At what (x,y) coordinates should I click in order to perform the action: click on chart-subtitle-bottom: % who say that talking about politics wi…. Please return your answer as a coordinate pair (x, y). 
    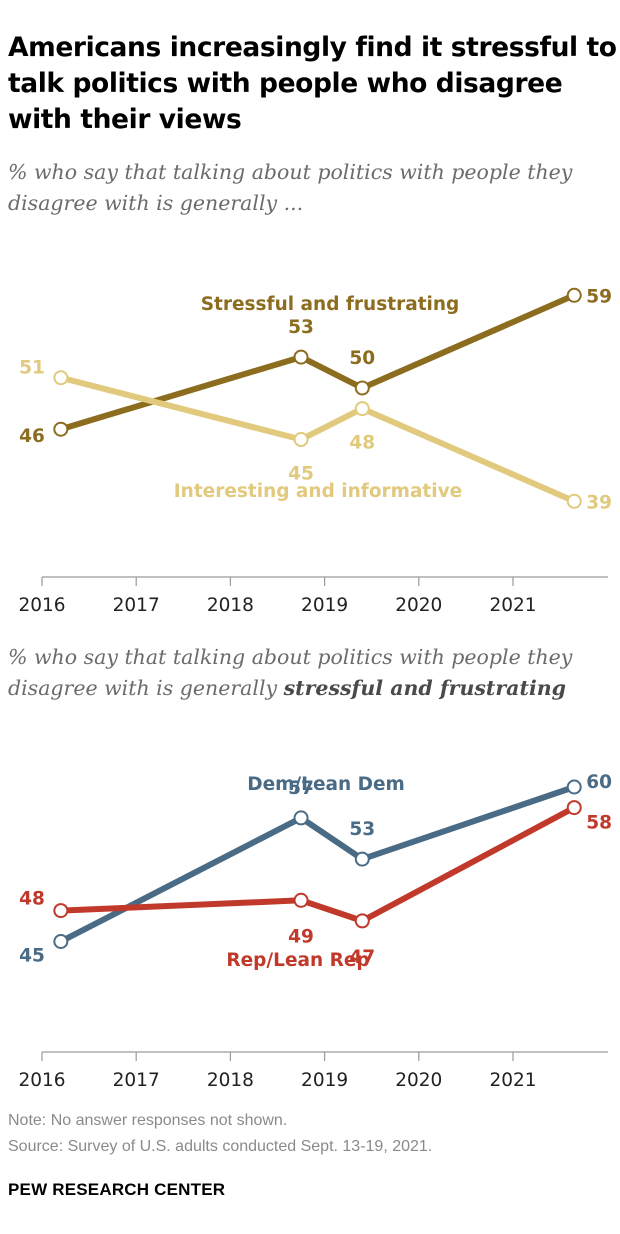
    Looking at the image, I should click on (313, 673).